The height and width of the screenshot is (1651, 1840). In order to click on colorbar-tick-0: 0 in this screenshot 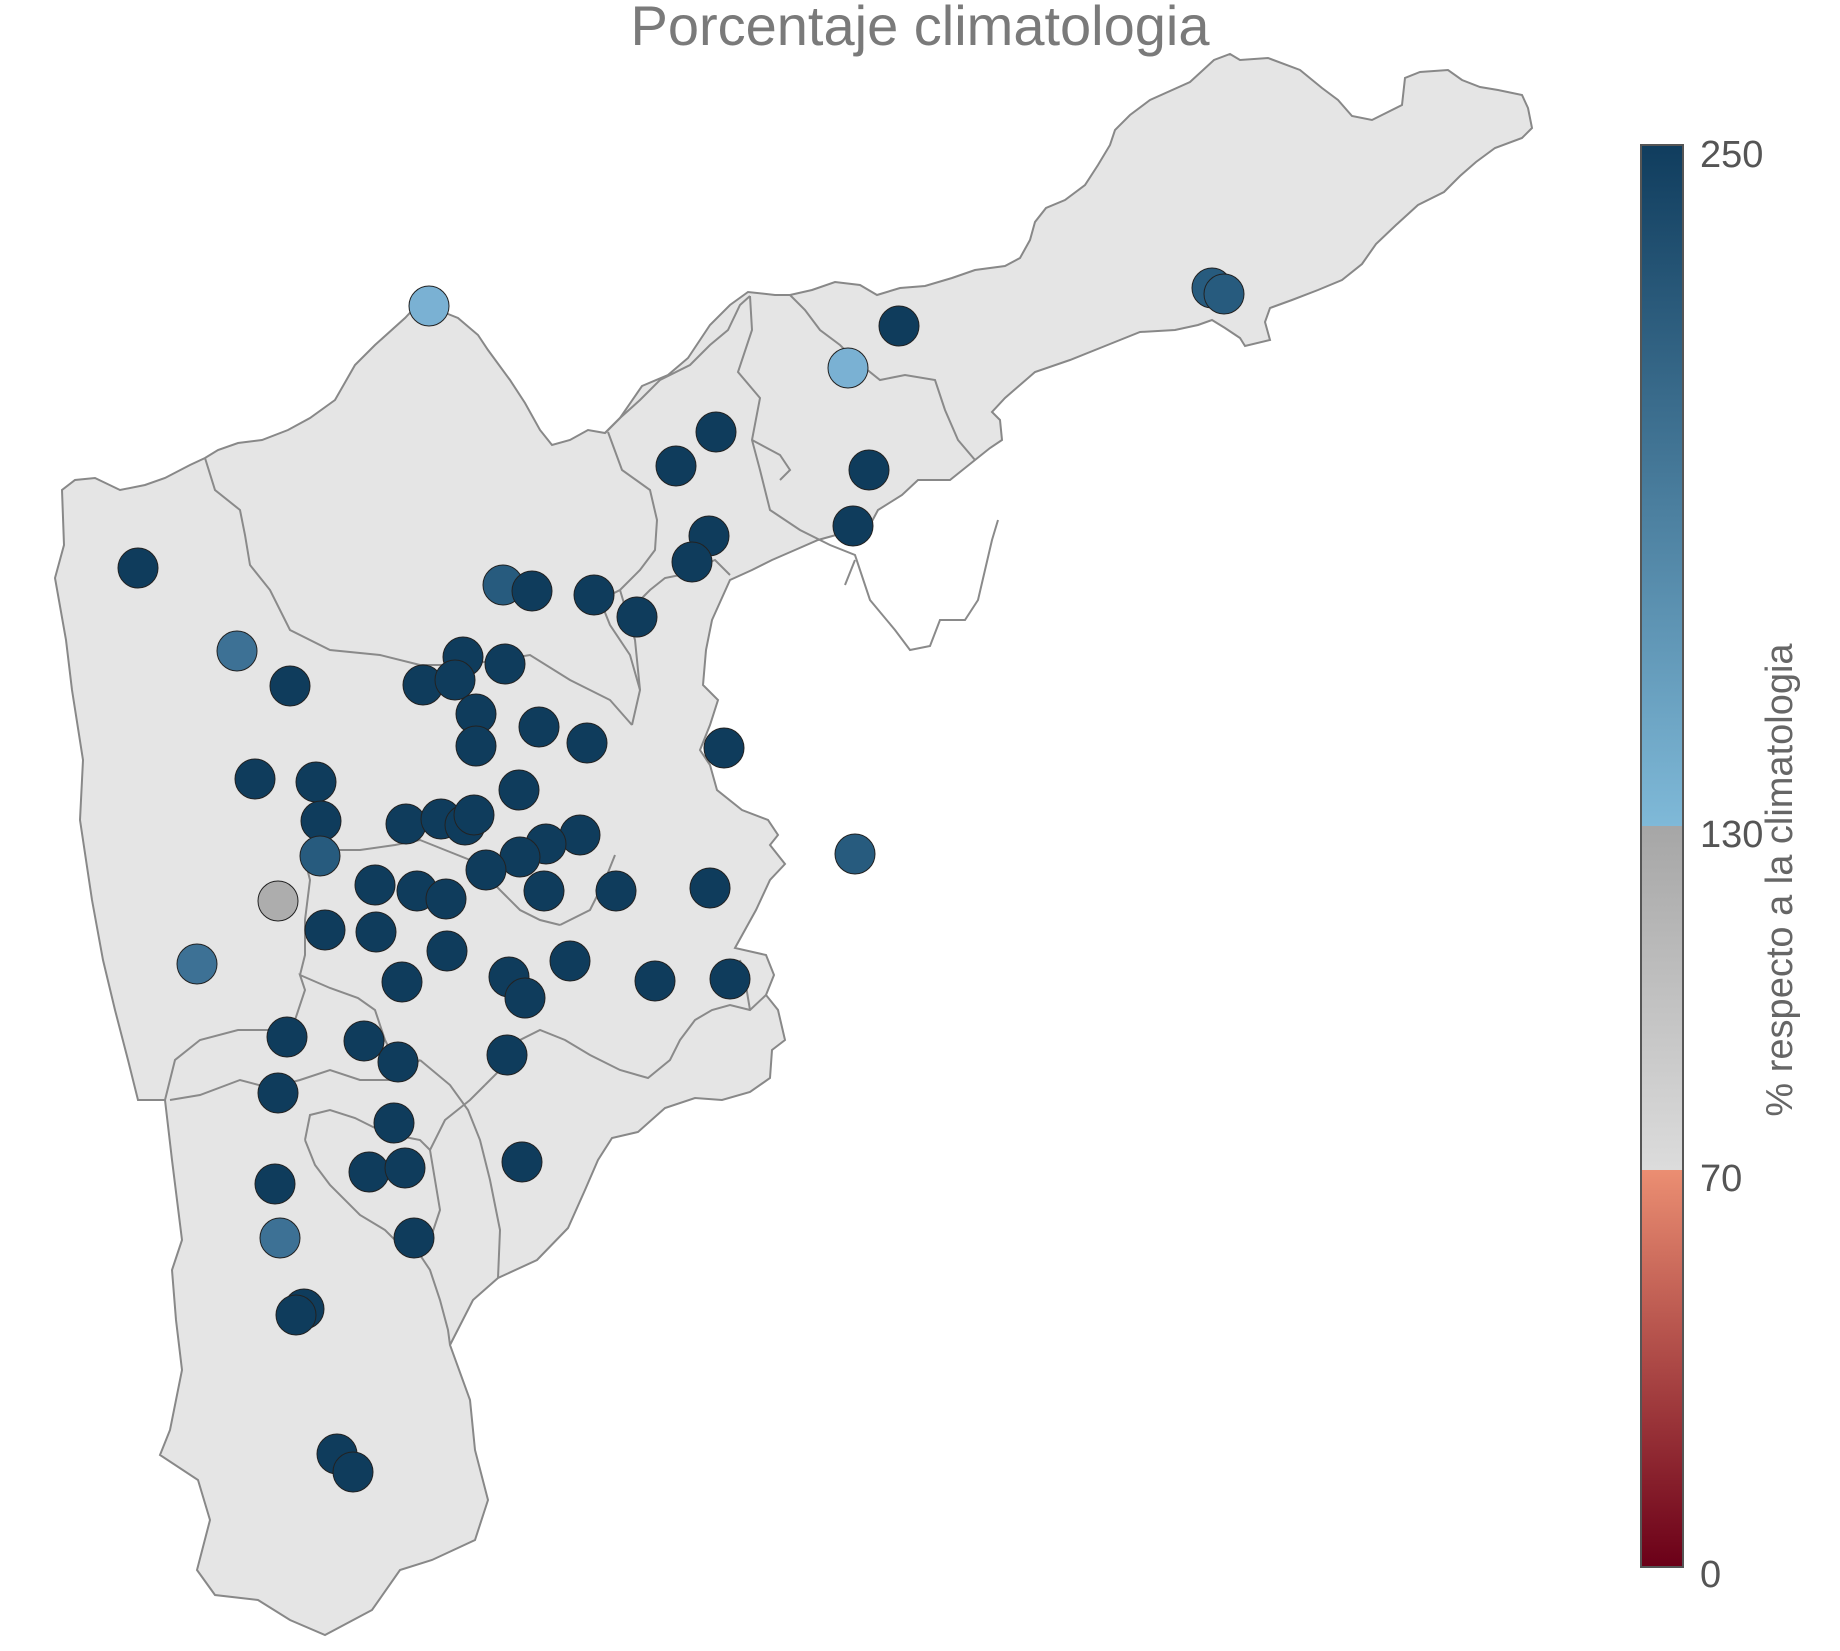, I will do `click(1711, 1575)`.